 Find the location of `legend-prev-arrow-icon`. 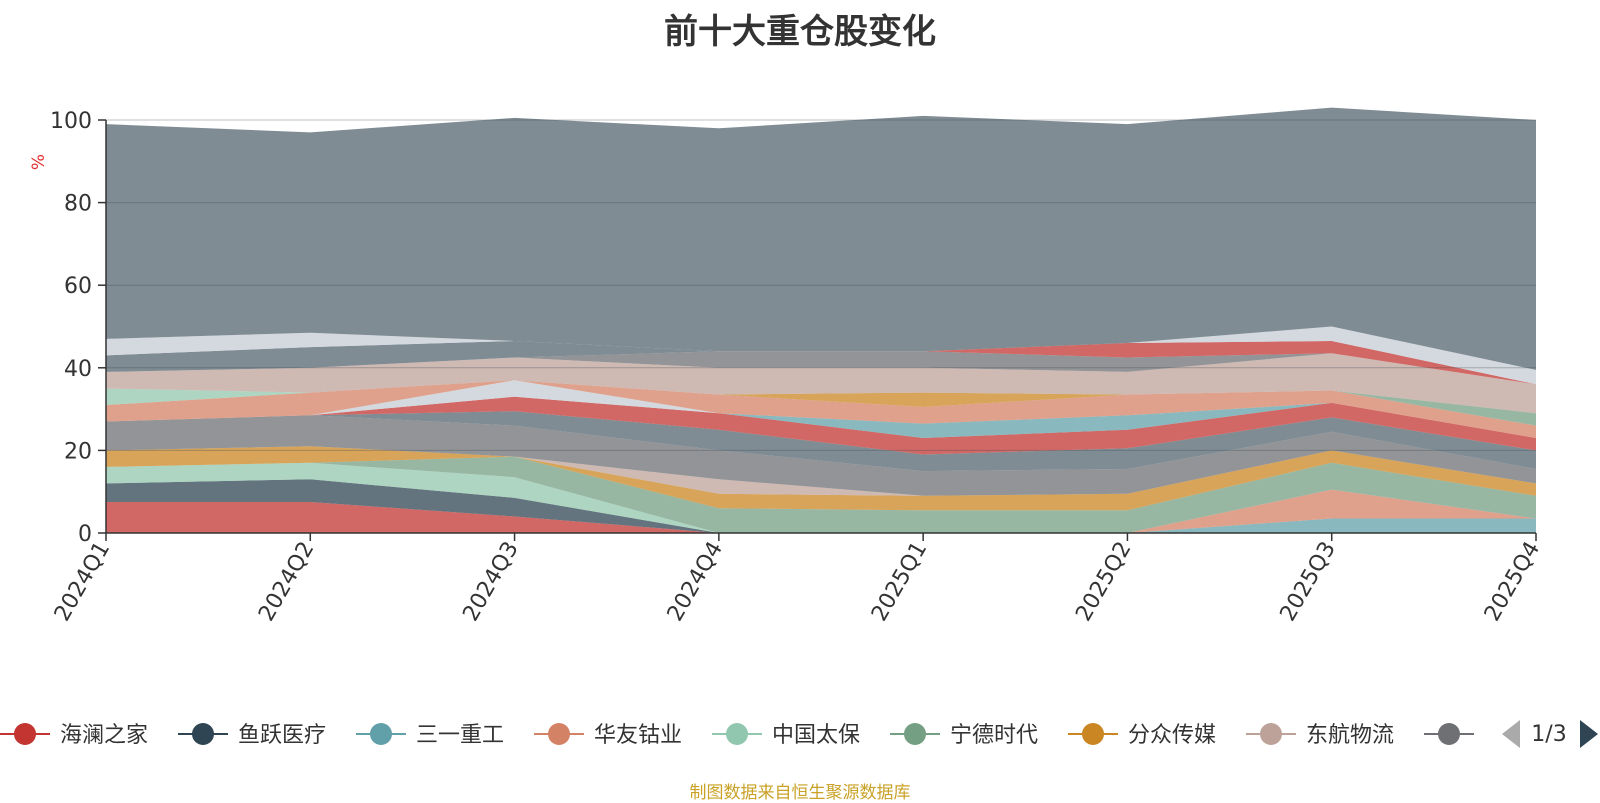

legend-prev-arrow-icon is located at coordinates (1511, 734).